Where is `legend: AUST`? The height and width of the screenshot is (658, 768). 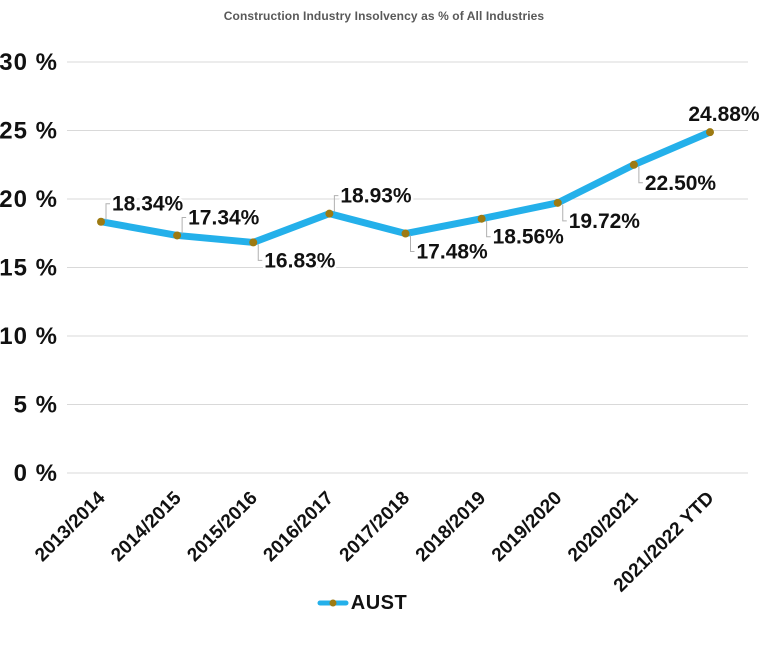 legend: AUST is located at coordinates (373, 603).